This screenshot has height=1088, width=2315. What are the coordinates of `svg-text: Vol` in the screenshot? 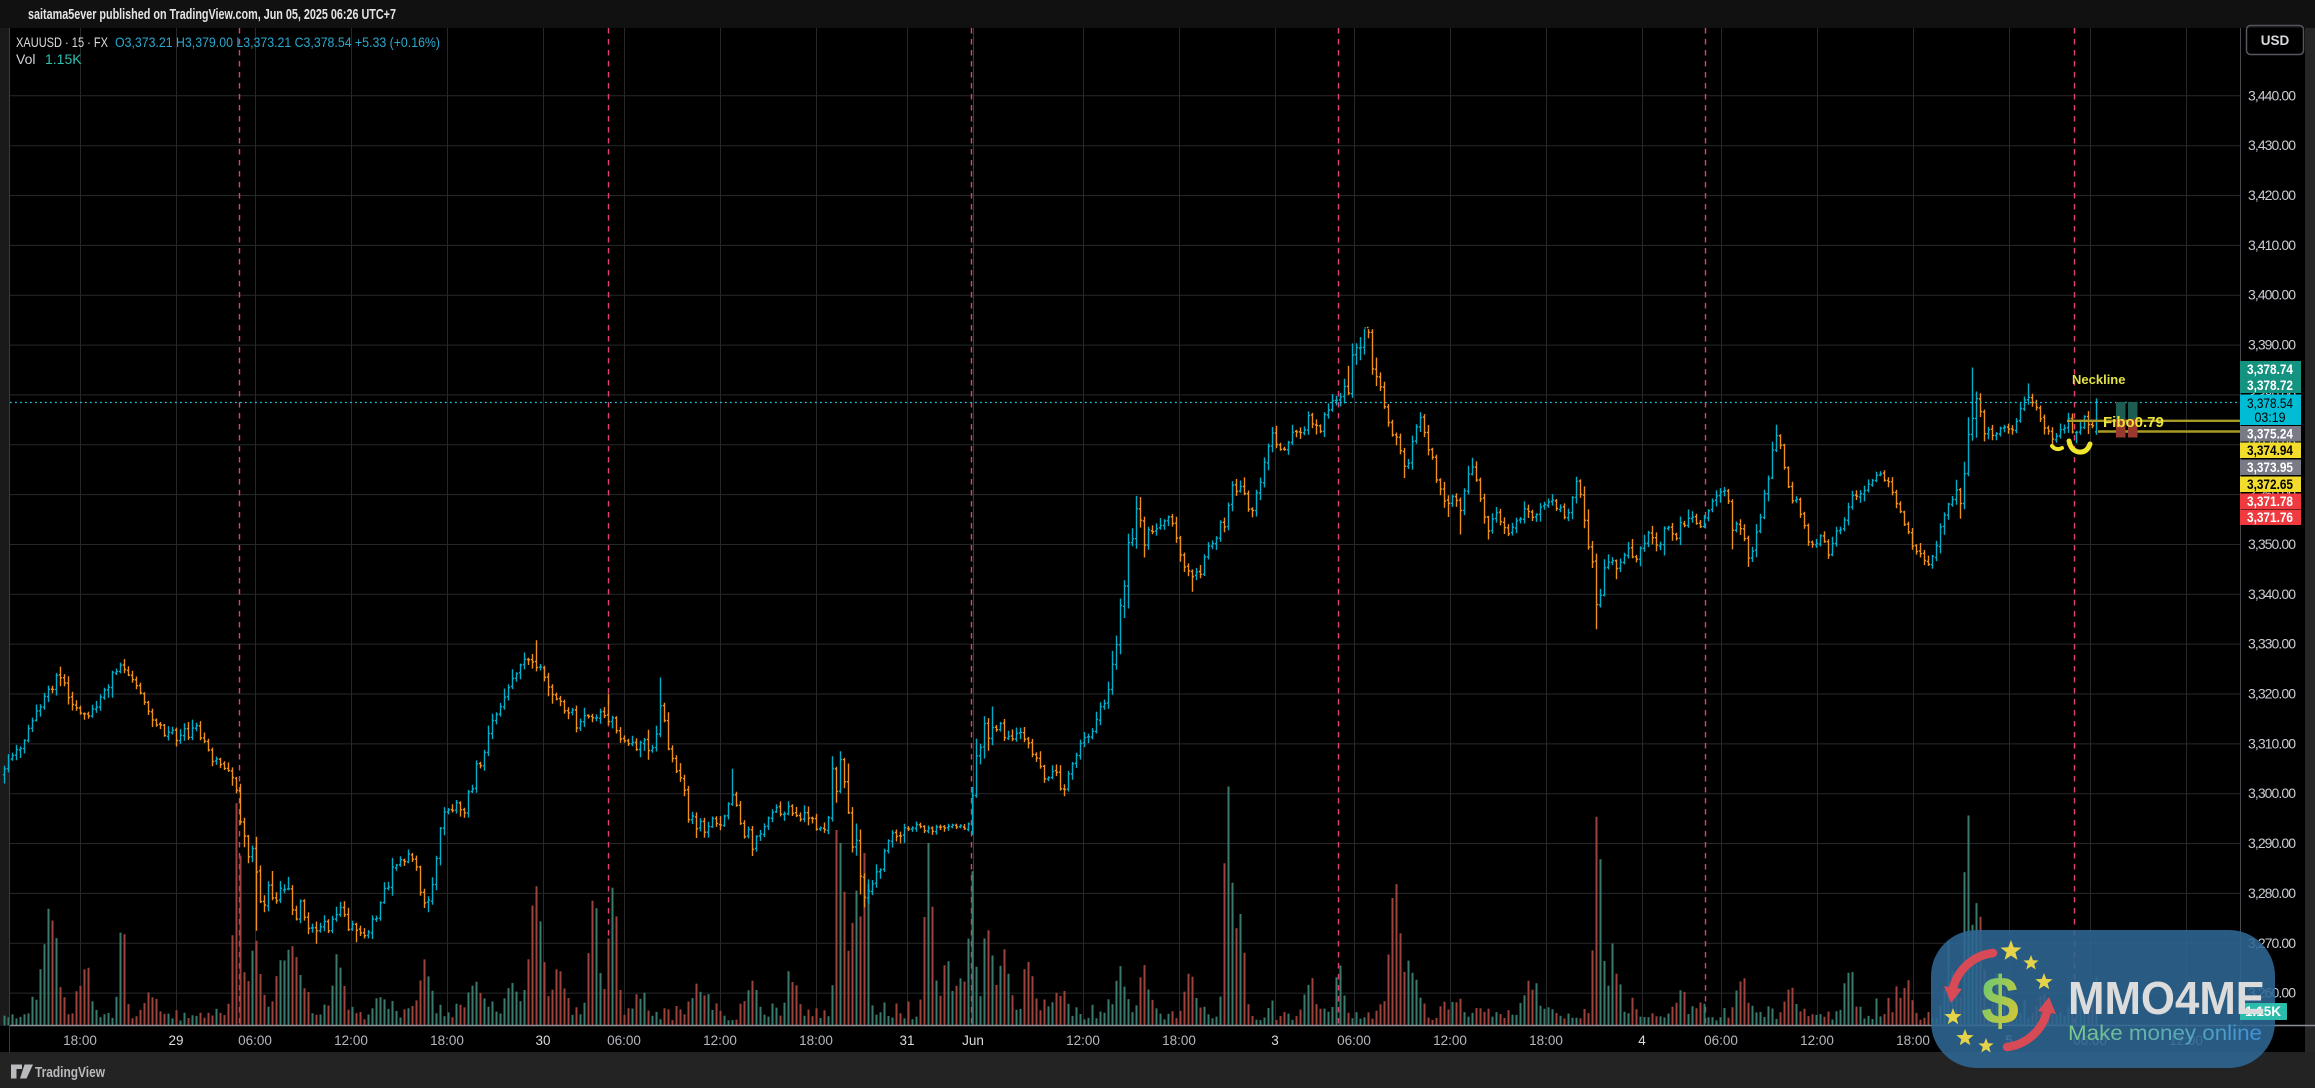 It's located at (25, 59).